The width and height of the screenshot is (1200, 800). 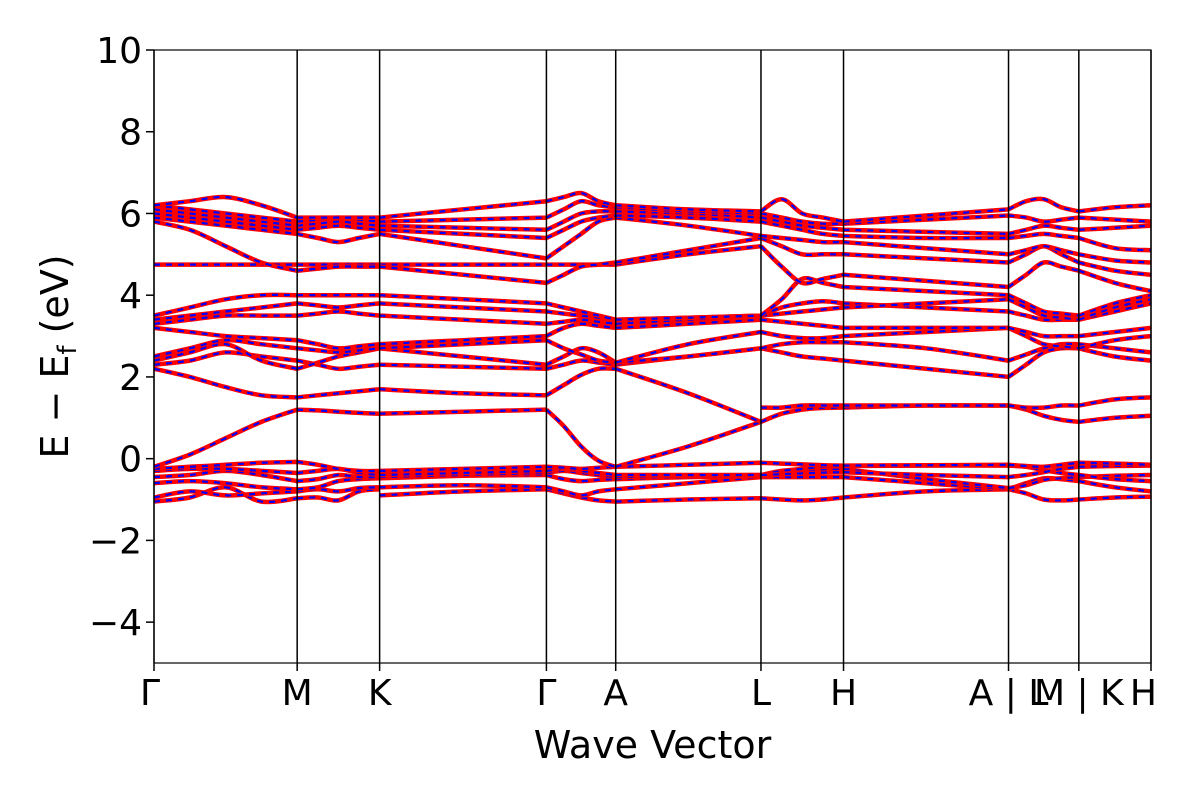 What do you see at coordinates (130, 296) in the screenshot?
I see `y-tick-label-4: 4` at bounding box center [130, 296].